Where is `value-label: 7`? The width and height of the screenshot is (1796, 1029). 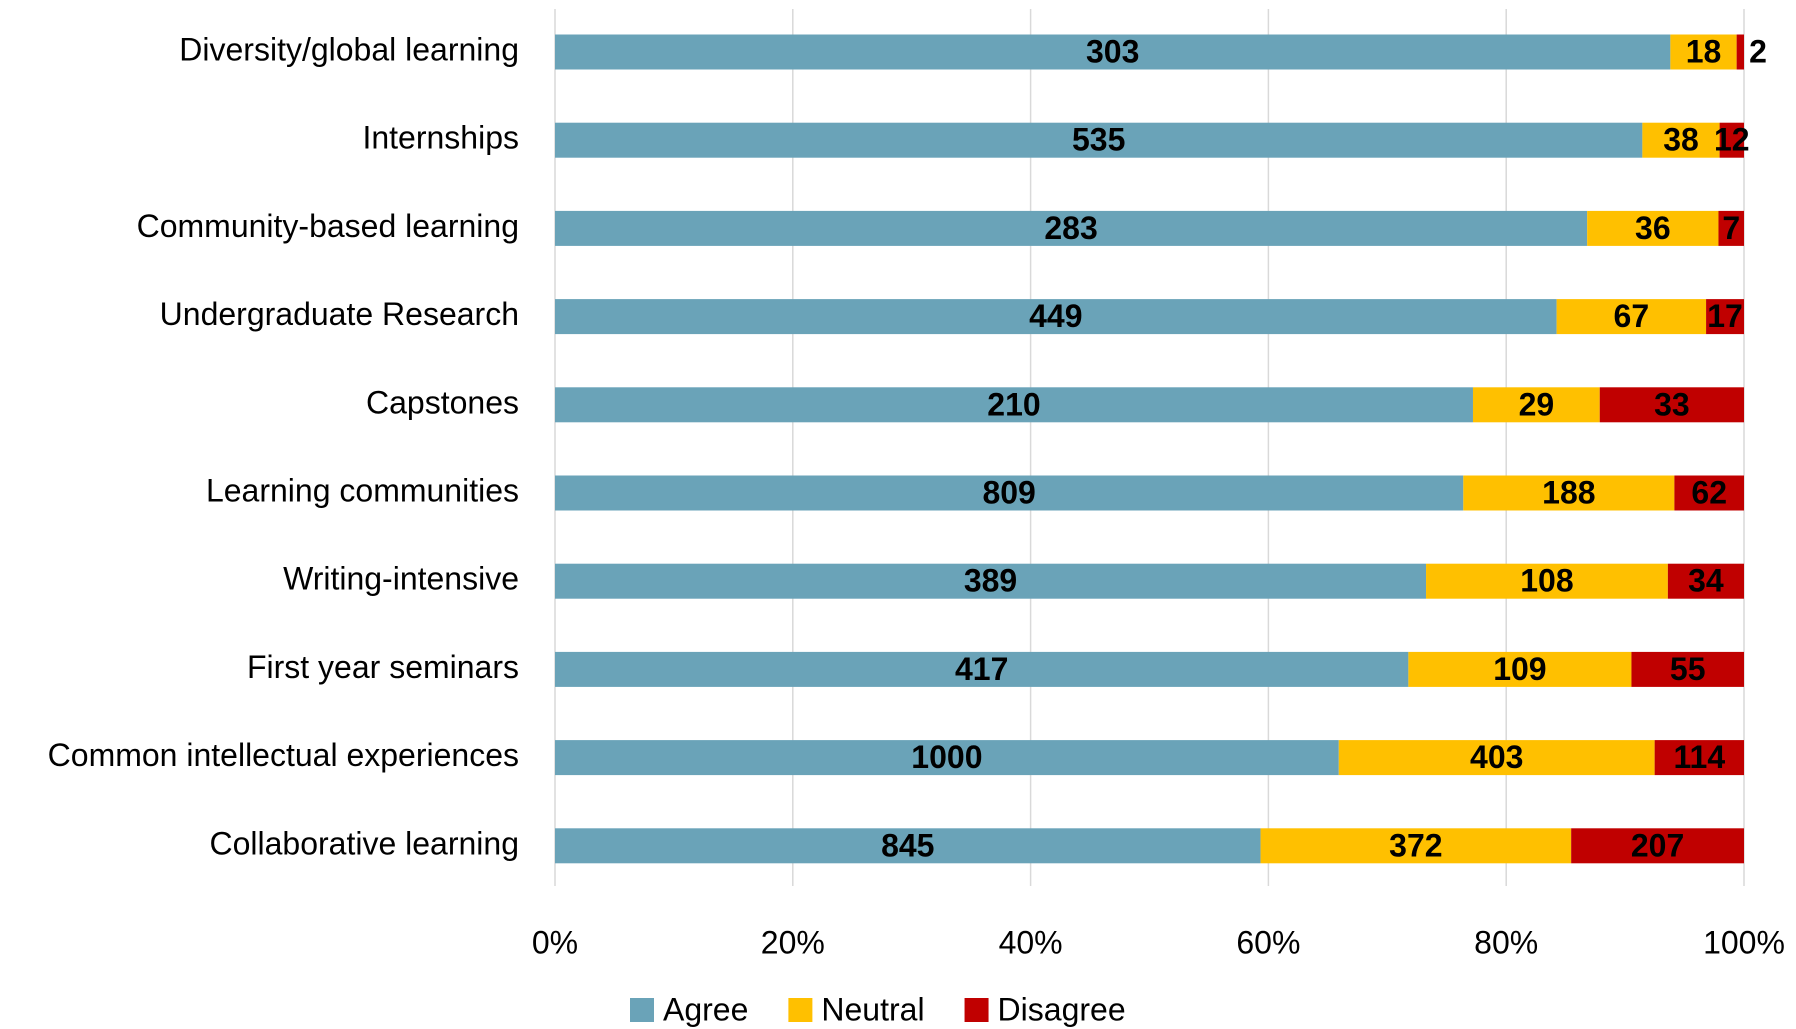
value-label: 7 is located at coordinates (1731, 228).